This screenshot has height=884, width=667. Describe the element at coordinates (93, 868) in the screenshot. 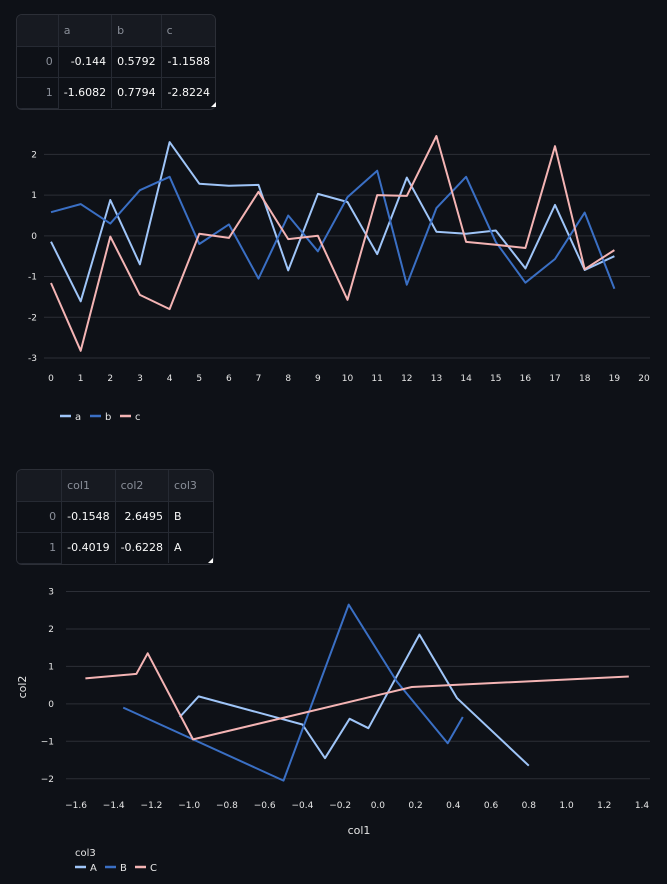

I see `legend-label-A: A` at that location.